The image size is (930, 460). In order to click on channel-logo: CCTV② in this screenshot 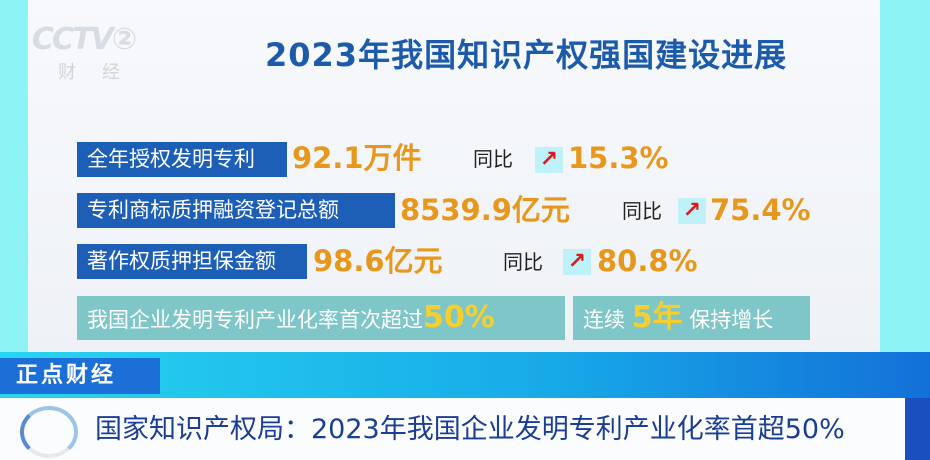, I will do `click(84, 39)`.